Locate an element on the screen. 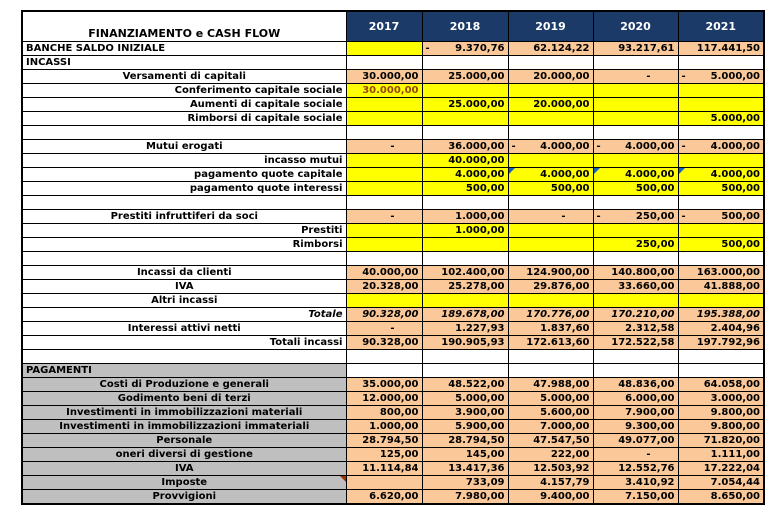 The height and width of the screenshot is (505, 784). cell-2021: 500,00 is located at coordinates (721, 244).